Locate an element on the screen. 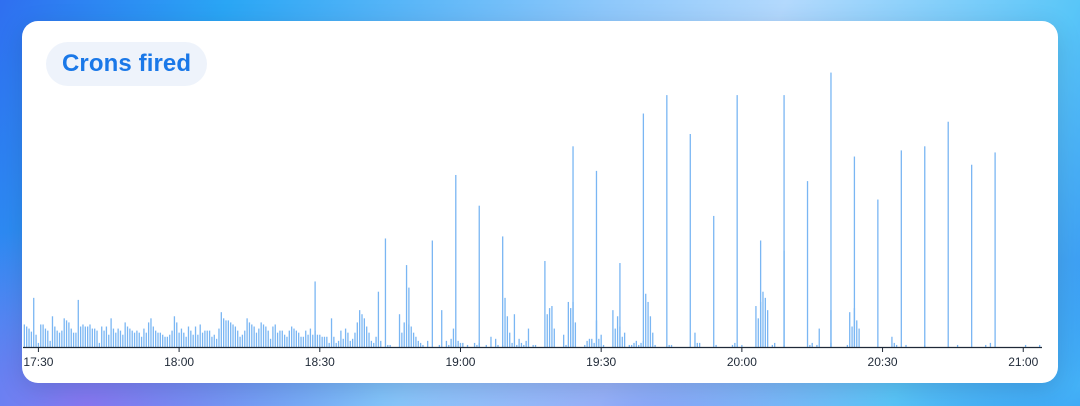 This screenshot has height=406, width=1080. chart-title: Crons fired is located at coordinates (127, 63).